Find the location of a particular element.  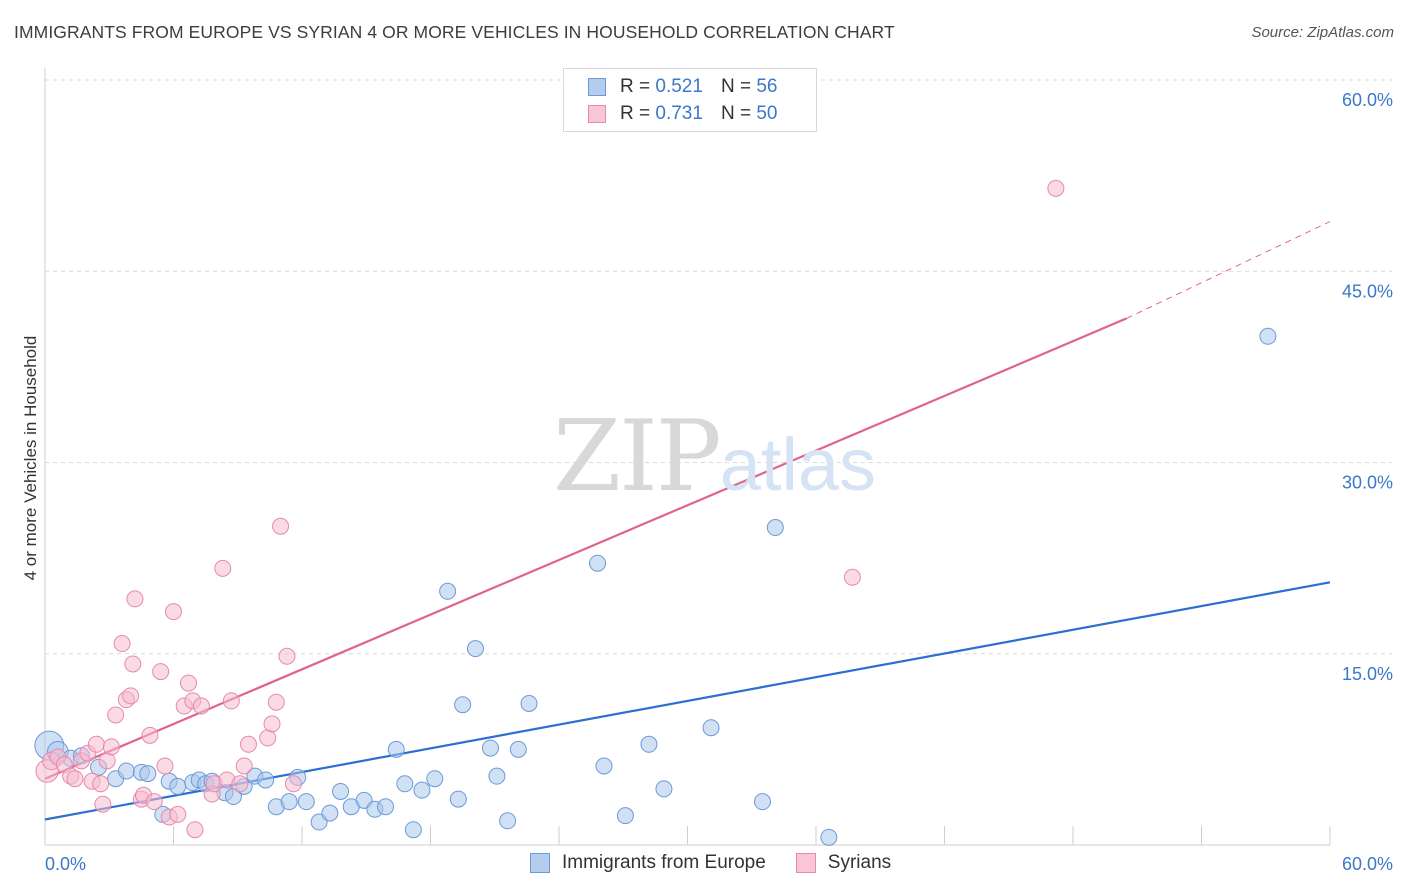

legend-label-europe: Immigrants from Europe is located at coordinates (664, 862).